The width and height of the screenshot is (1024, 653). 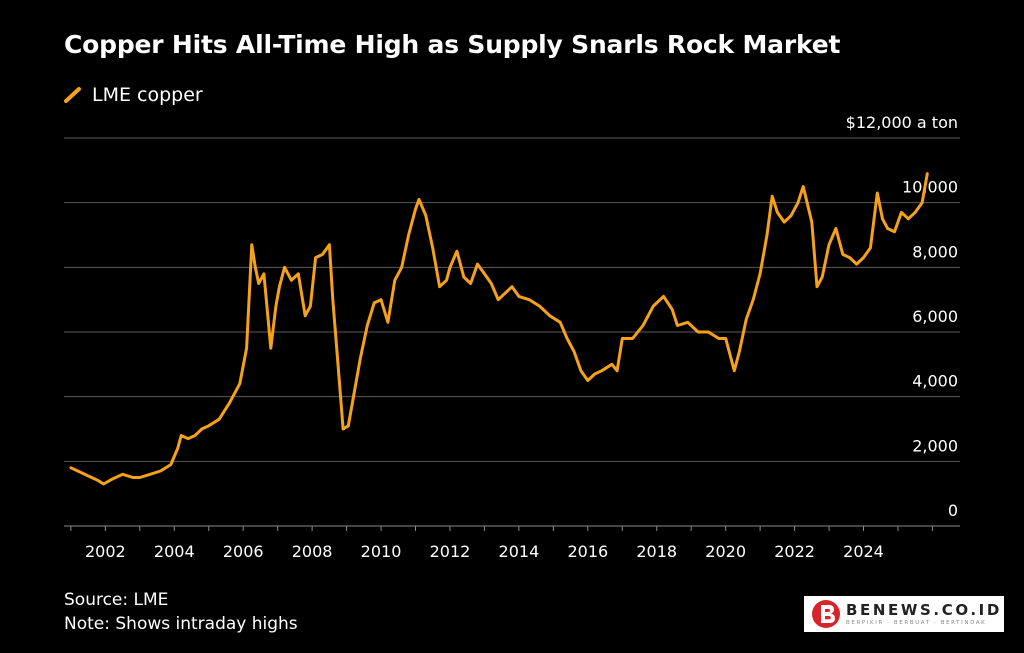 I want to click on x-tick-label: 2014, so click(x=519, y=551).